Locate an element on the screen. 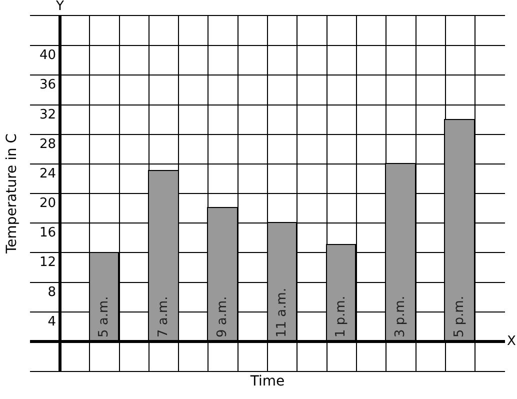 This screenshot has height=399, width=517. y-tick-label: 20 is located at coordinates (48, 204).